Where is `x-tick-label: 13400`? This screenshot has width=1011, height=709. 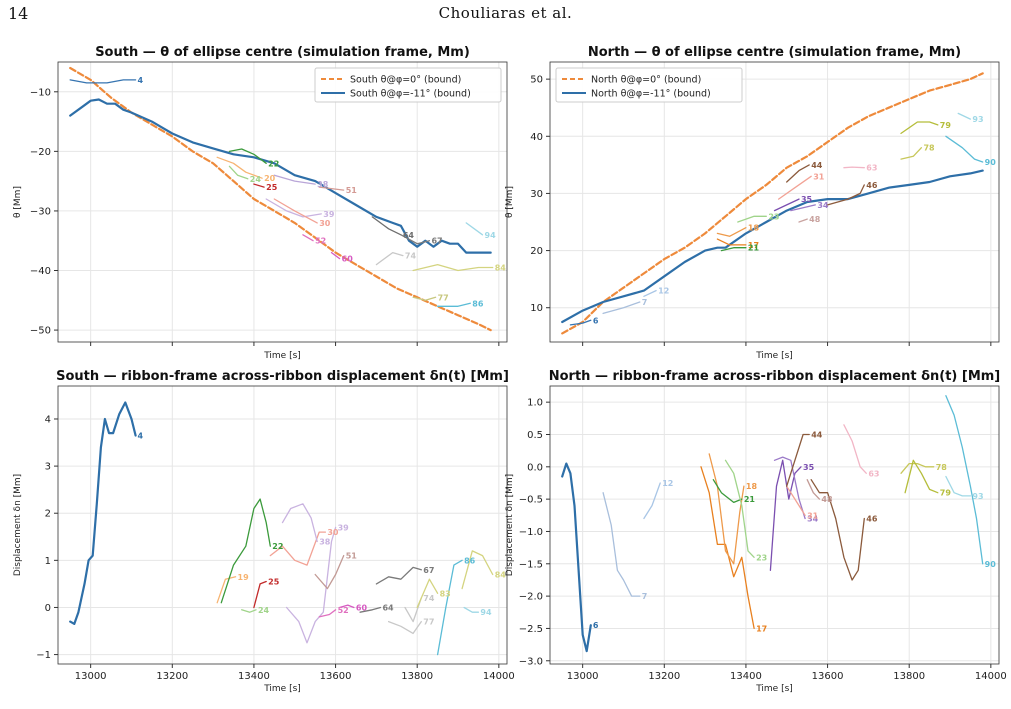
x-tick-label: 13400 is located at coordinates (254, 676).